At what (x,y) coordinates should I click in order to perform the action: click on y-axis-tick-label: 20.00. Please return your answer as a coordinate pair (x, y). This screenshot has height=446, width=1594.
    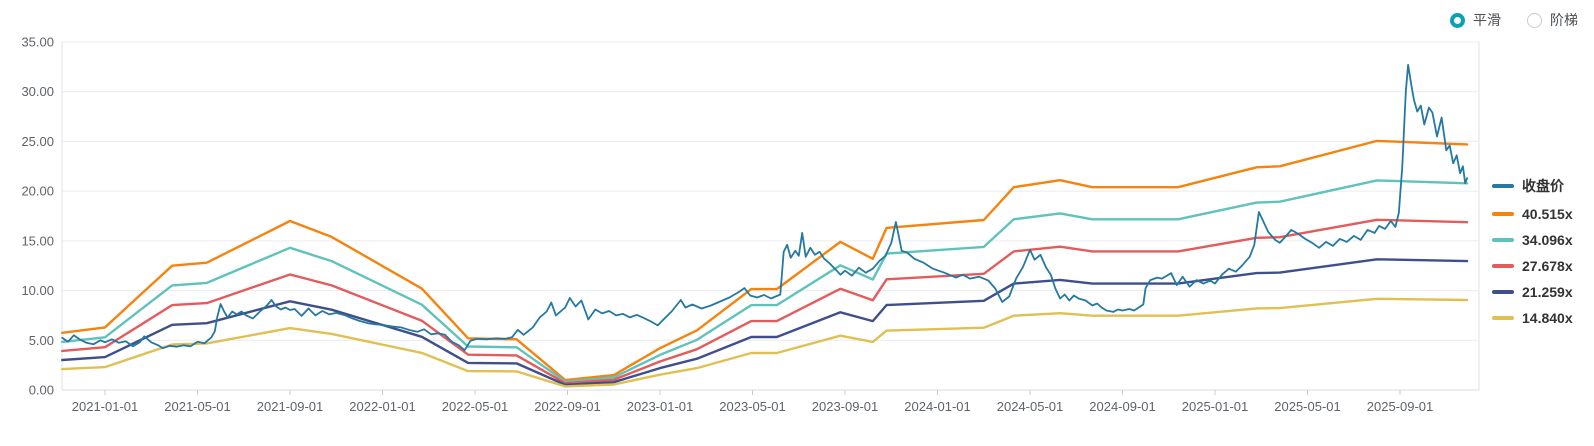
    Looking at the image, I should click on (37, 191).